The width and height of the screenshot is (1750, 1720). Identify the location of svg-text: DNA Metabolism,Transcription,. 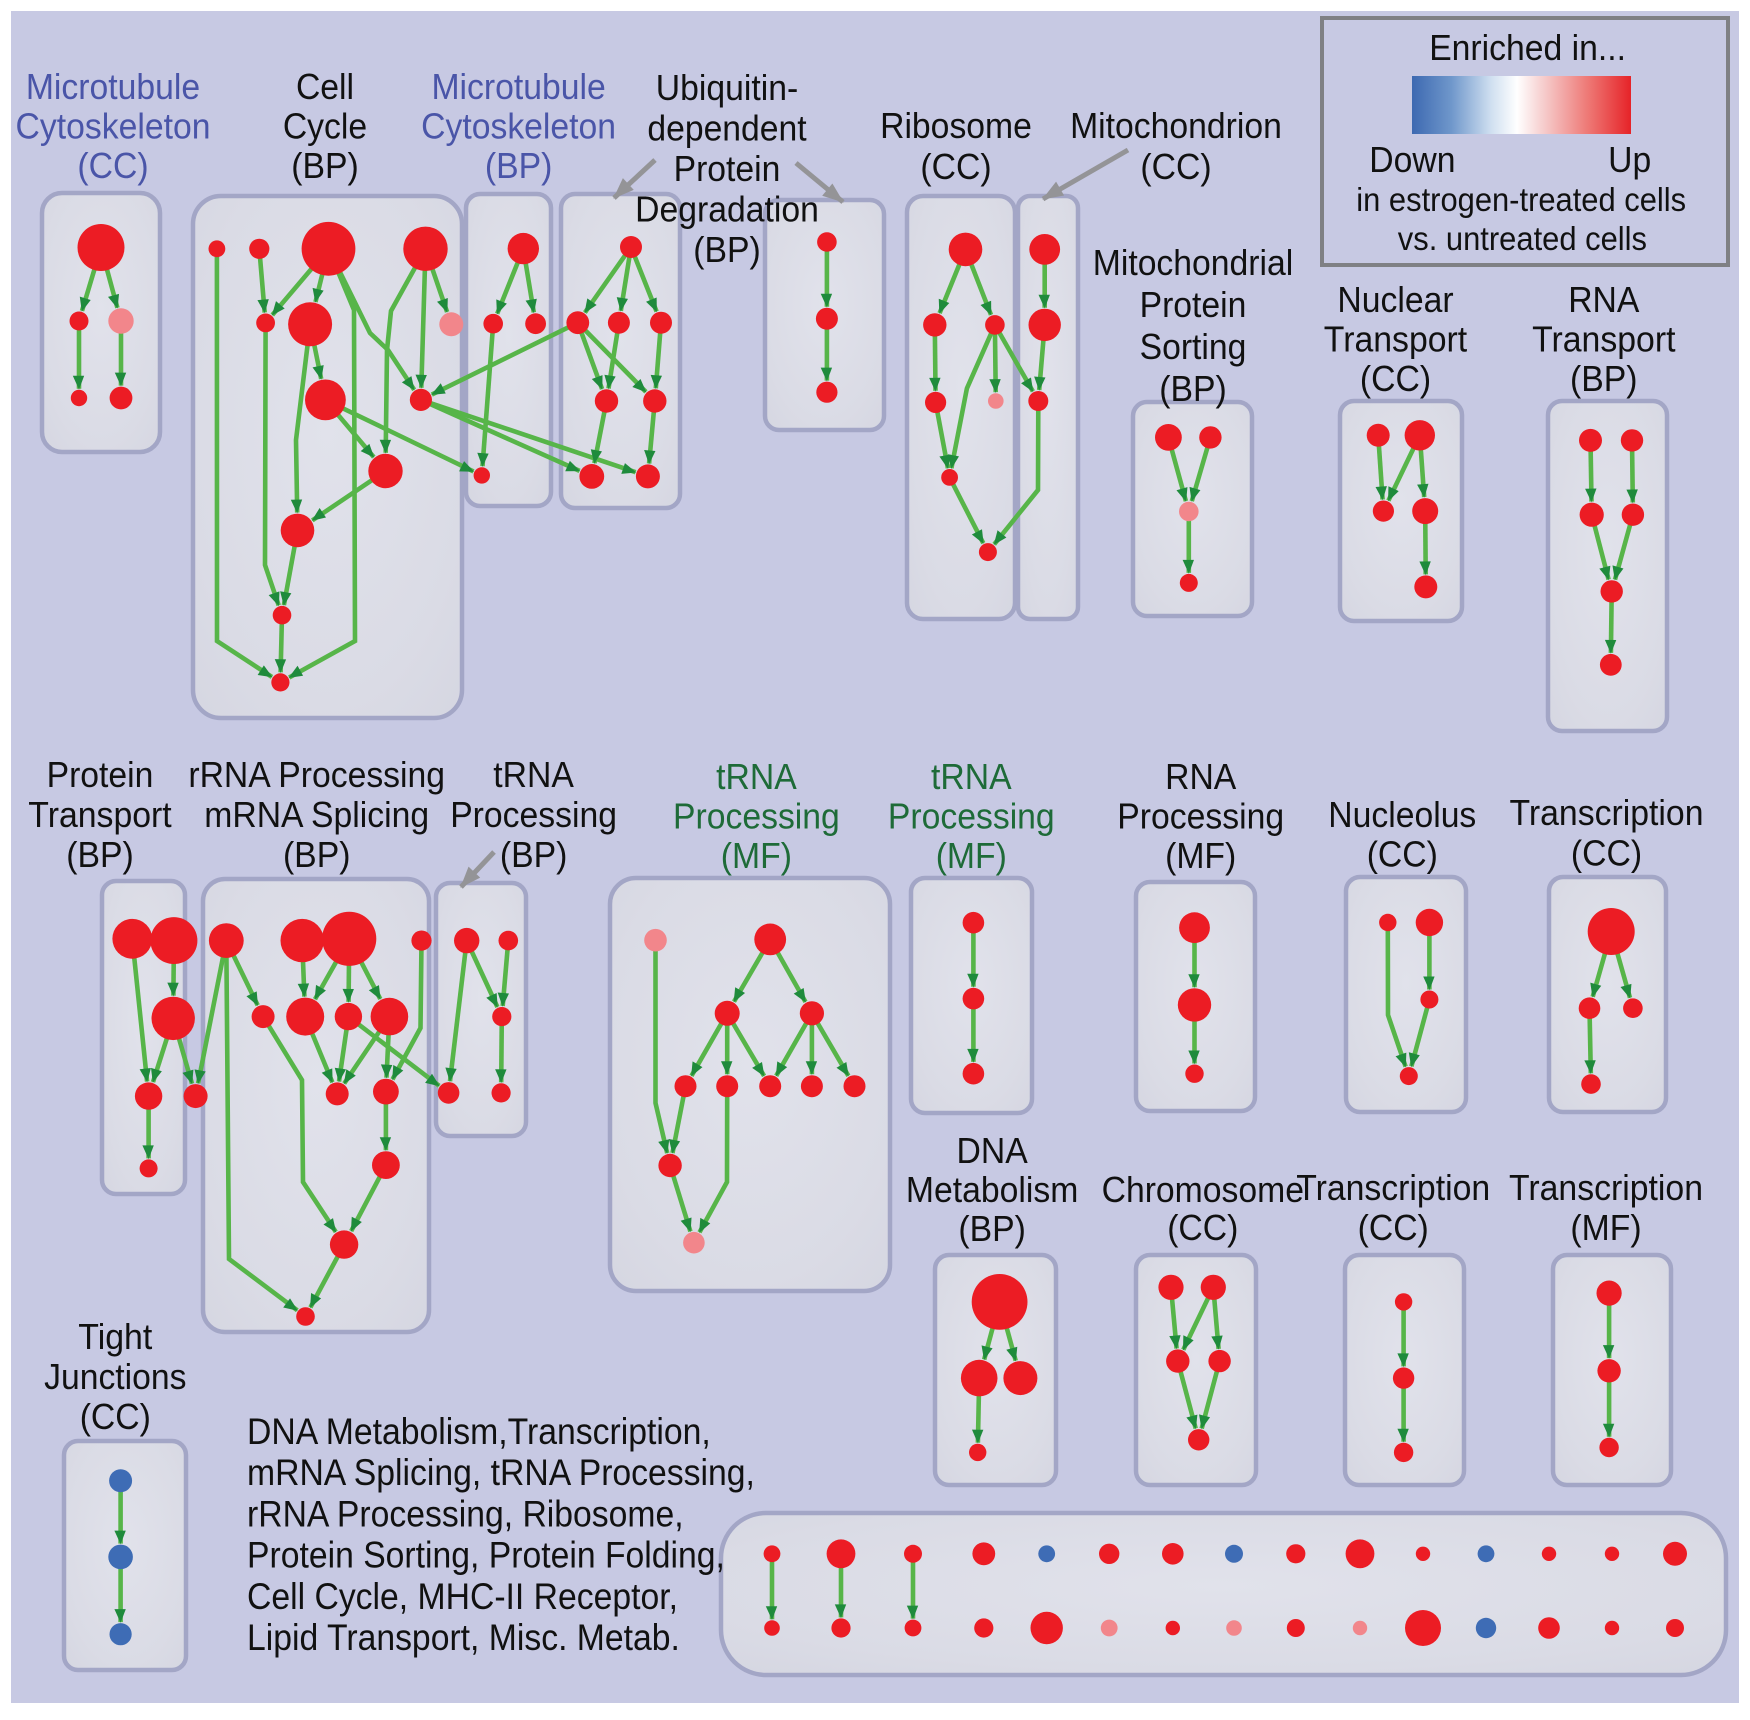
(479, 1431).